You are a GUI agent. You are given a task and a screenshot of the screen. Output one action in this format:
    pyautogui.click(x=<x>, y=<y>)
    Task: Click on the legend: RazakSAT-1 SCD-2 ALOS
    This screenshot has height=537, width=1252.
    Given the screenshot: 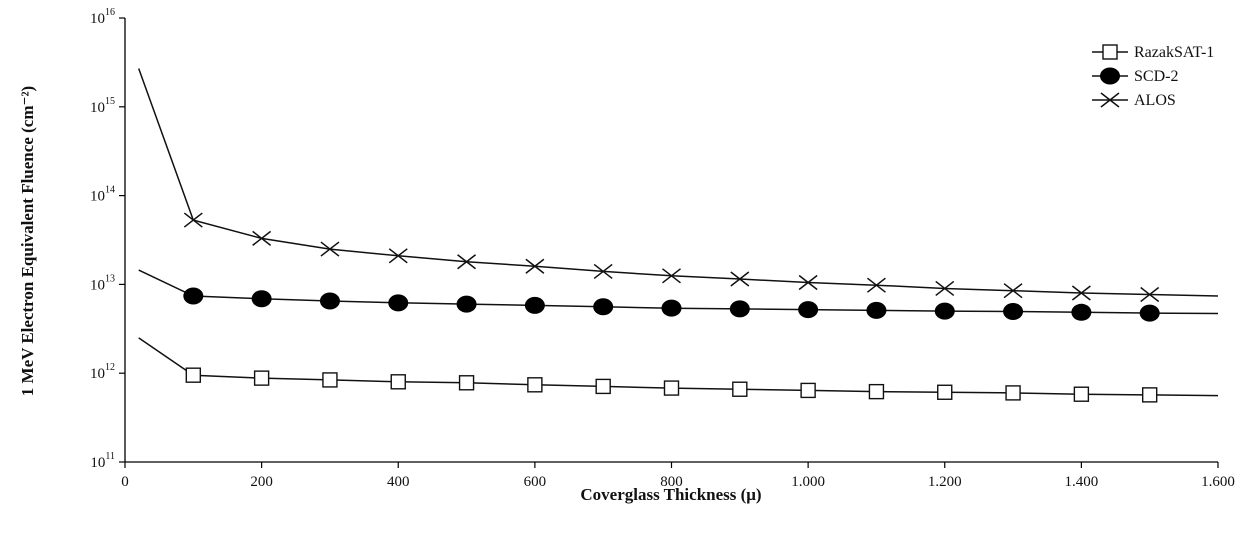 What is the action you would take?
    pyautogui.click(x=1153, y=76)
    